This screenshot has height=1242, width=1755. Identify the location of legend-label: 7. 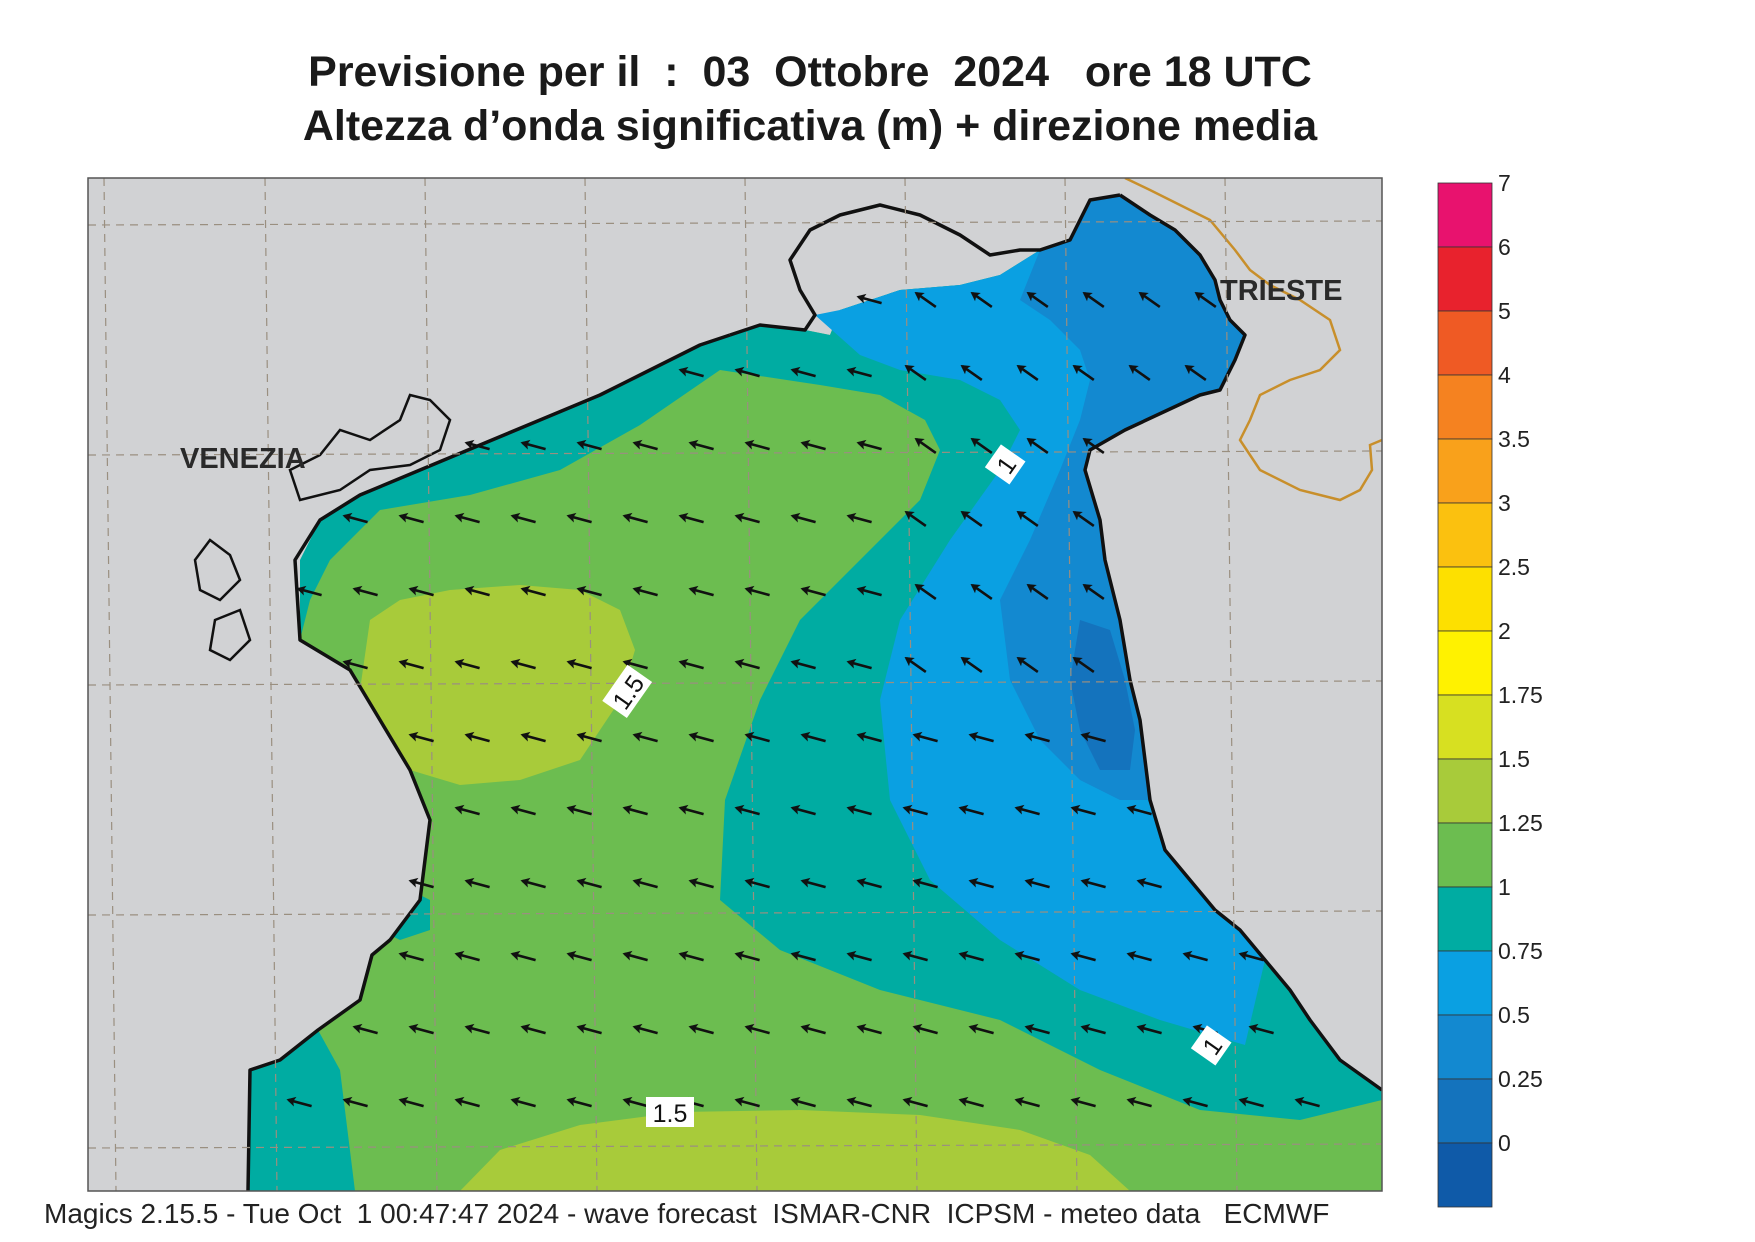
(1504, 183).